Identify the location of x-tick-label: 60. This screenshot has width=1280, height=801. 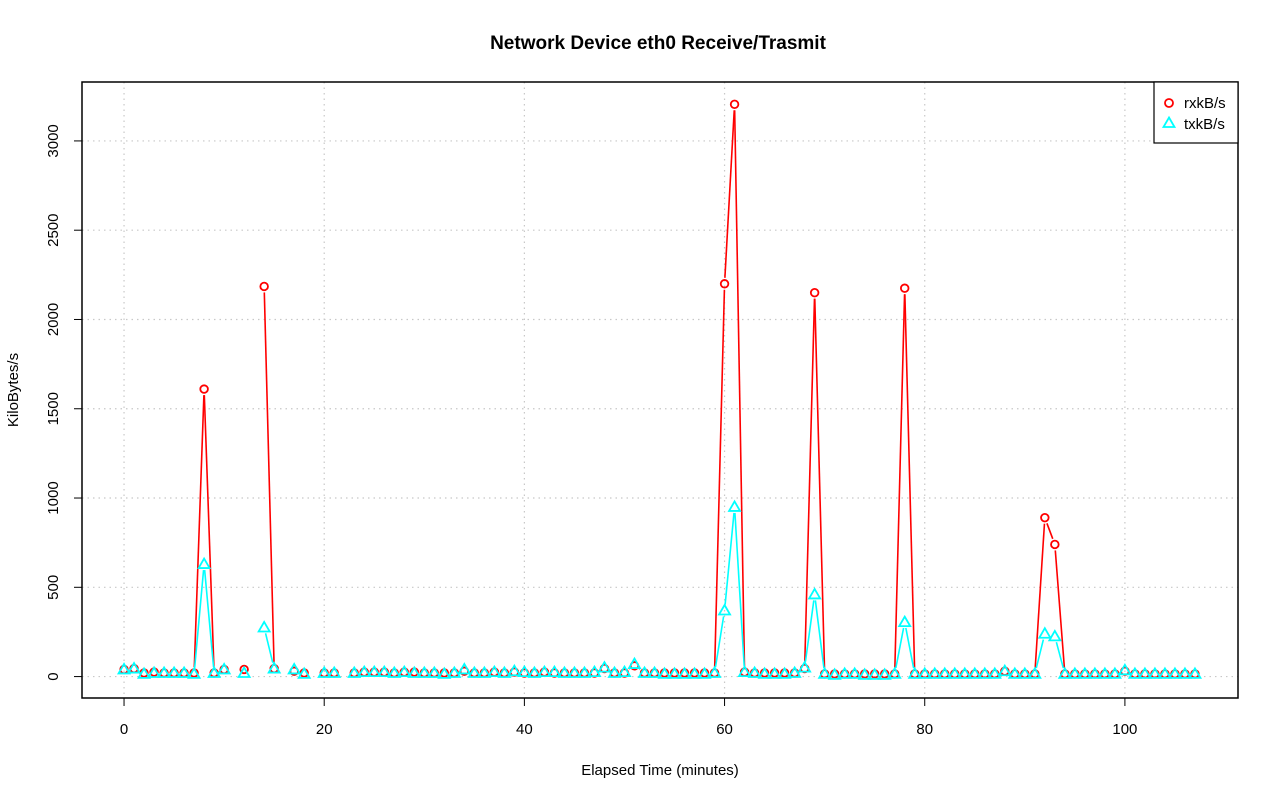
(724, 729).